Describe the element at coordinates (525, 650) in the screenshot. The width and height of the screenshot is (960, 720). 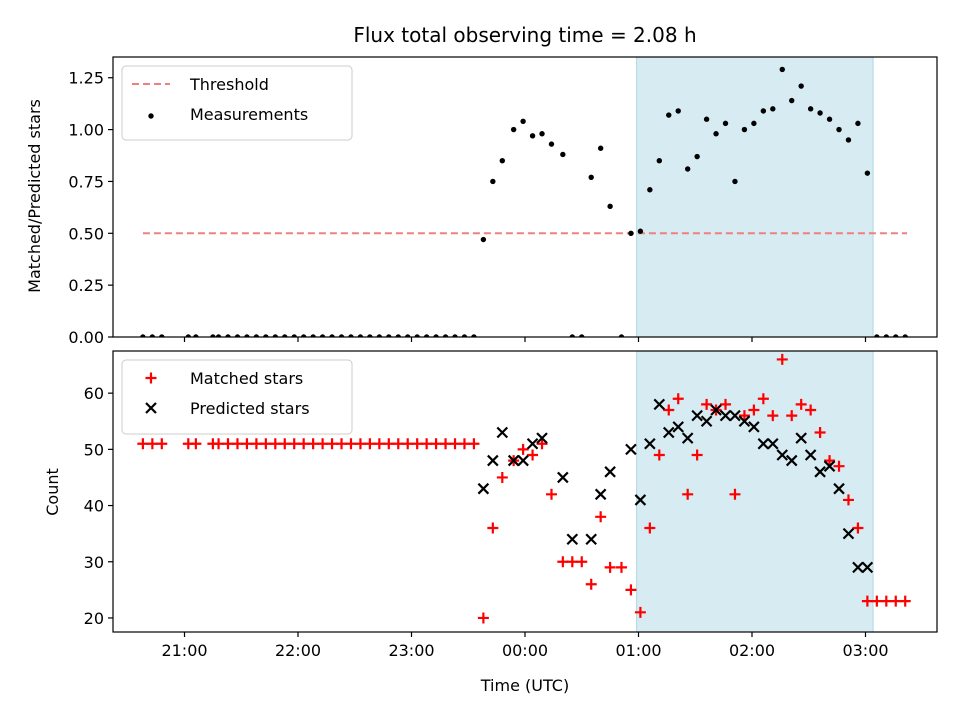
I see `x-tick-label: 00:00` at that location.